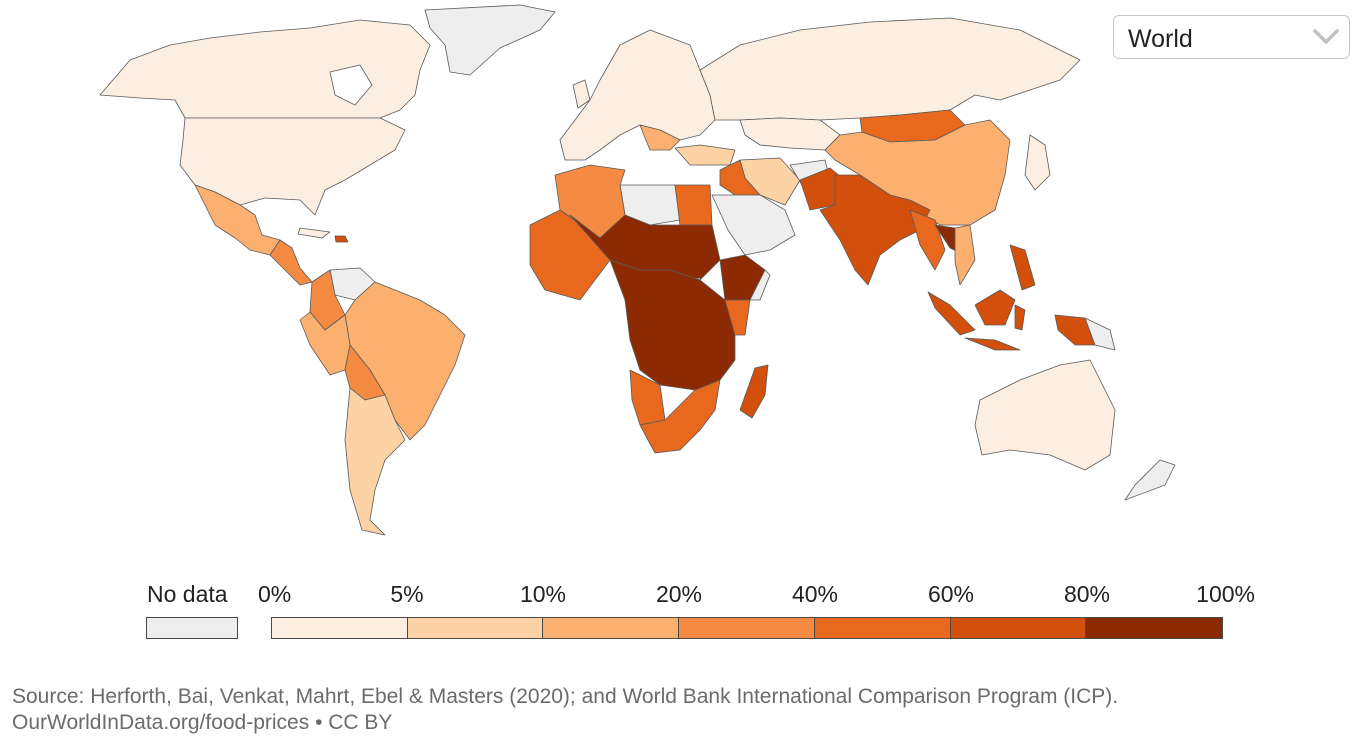 The image size is (1368, 744). Describe the element at coordinates (672, 325) in the screenshot. I see `region-central-africa` at that location.